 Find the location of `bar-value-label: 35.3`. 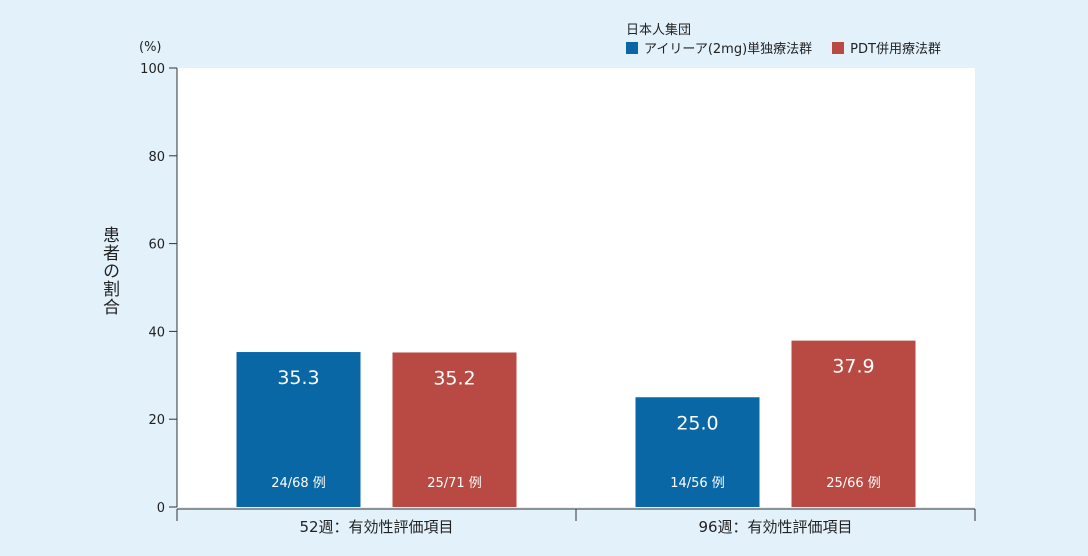

bar-value-label: 35.3 is located at coordinates (298, 378).